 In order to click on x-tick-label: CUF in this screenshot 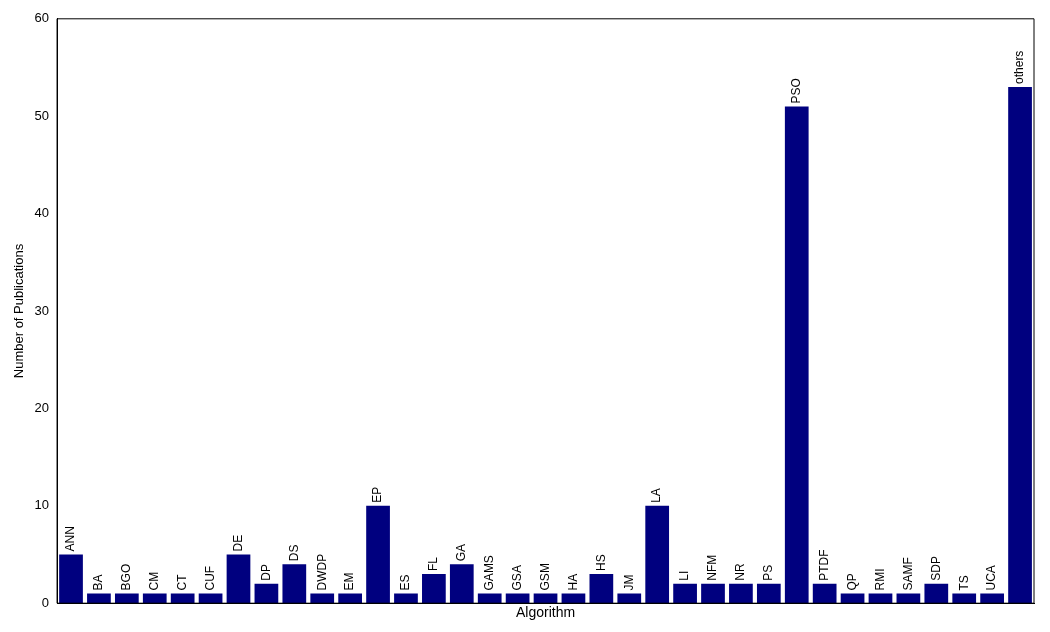, I will do `click(209, 578)`.